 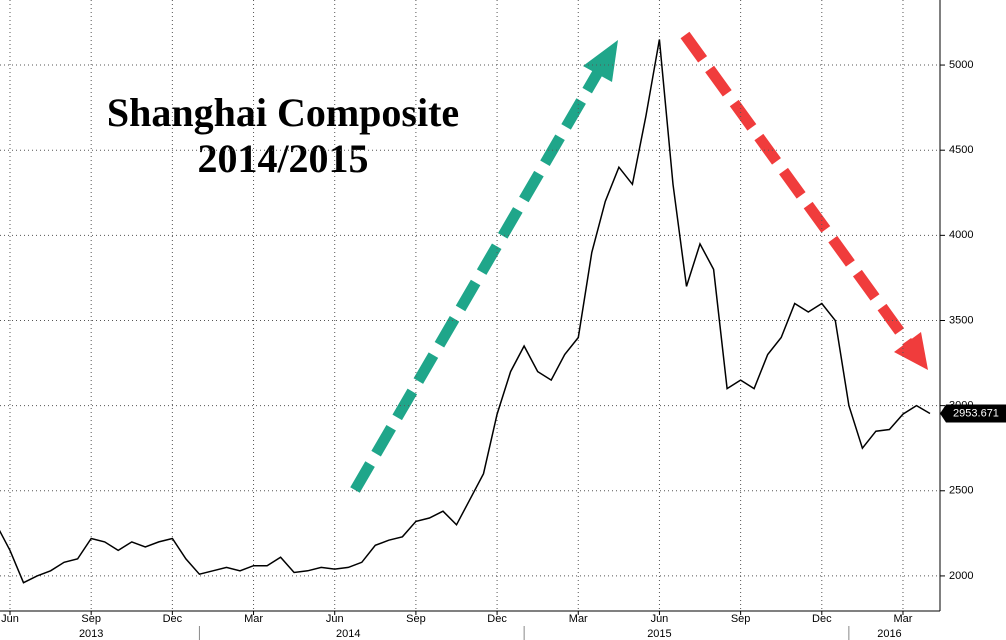 What do you see at coordinates (889, 634) in the screenshot?
I see `year-label: 2016` at bounding box center [889, 634].